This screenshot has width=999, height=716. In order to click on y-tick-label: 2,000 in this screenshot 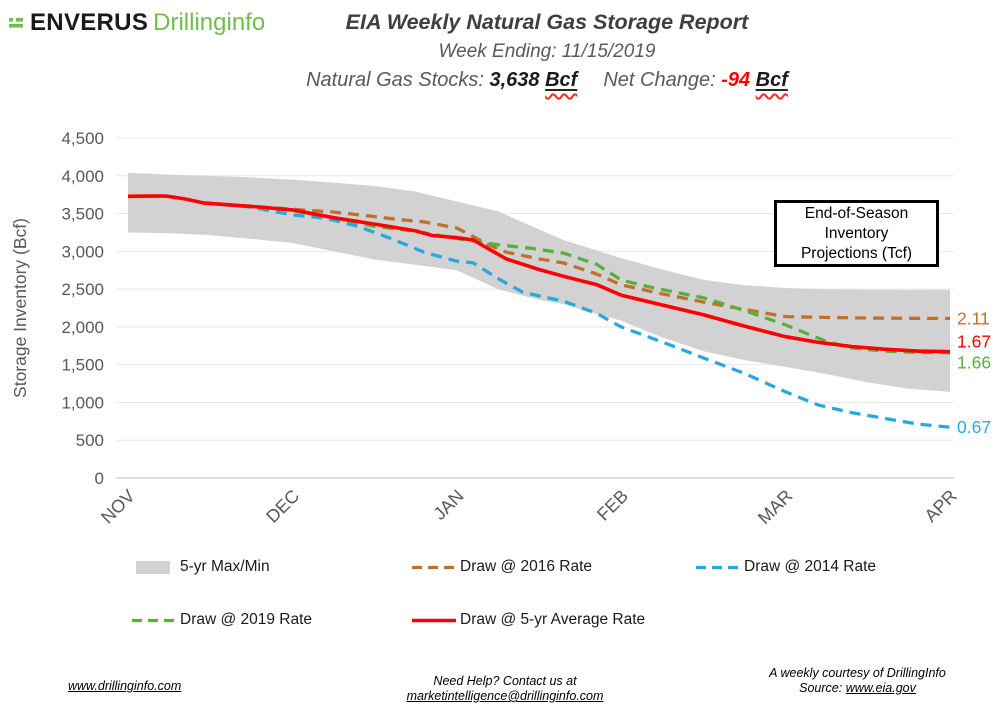, I will do `click(82, 327)`.